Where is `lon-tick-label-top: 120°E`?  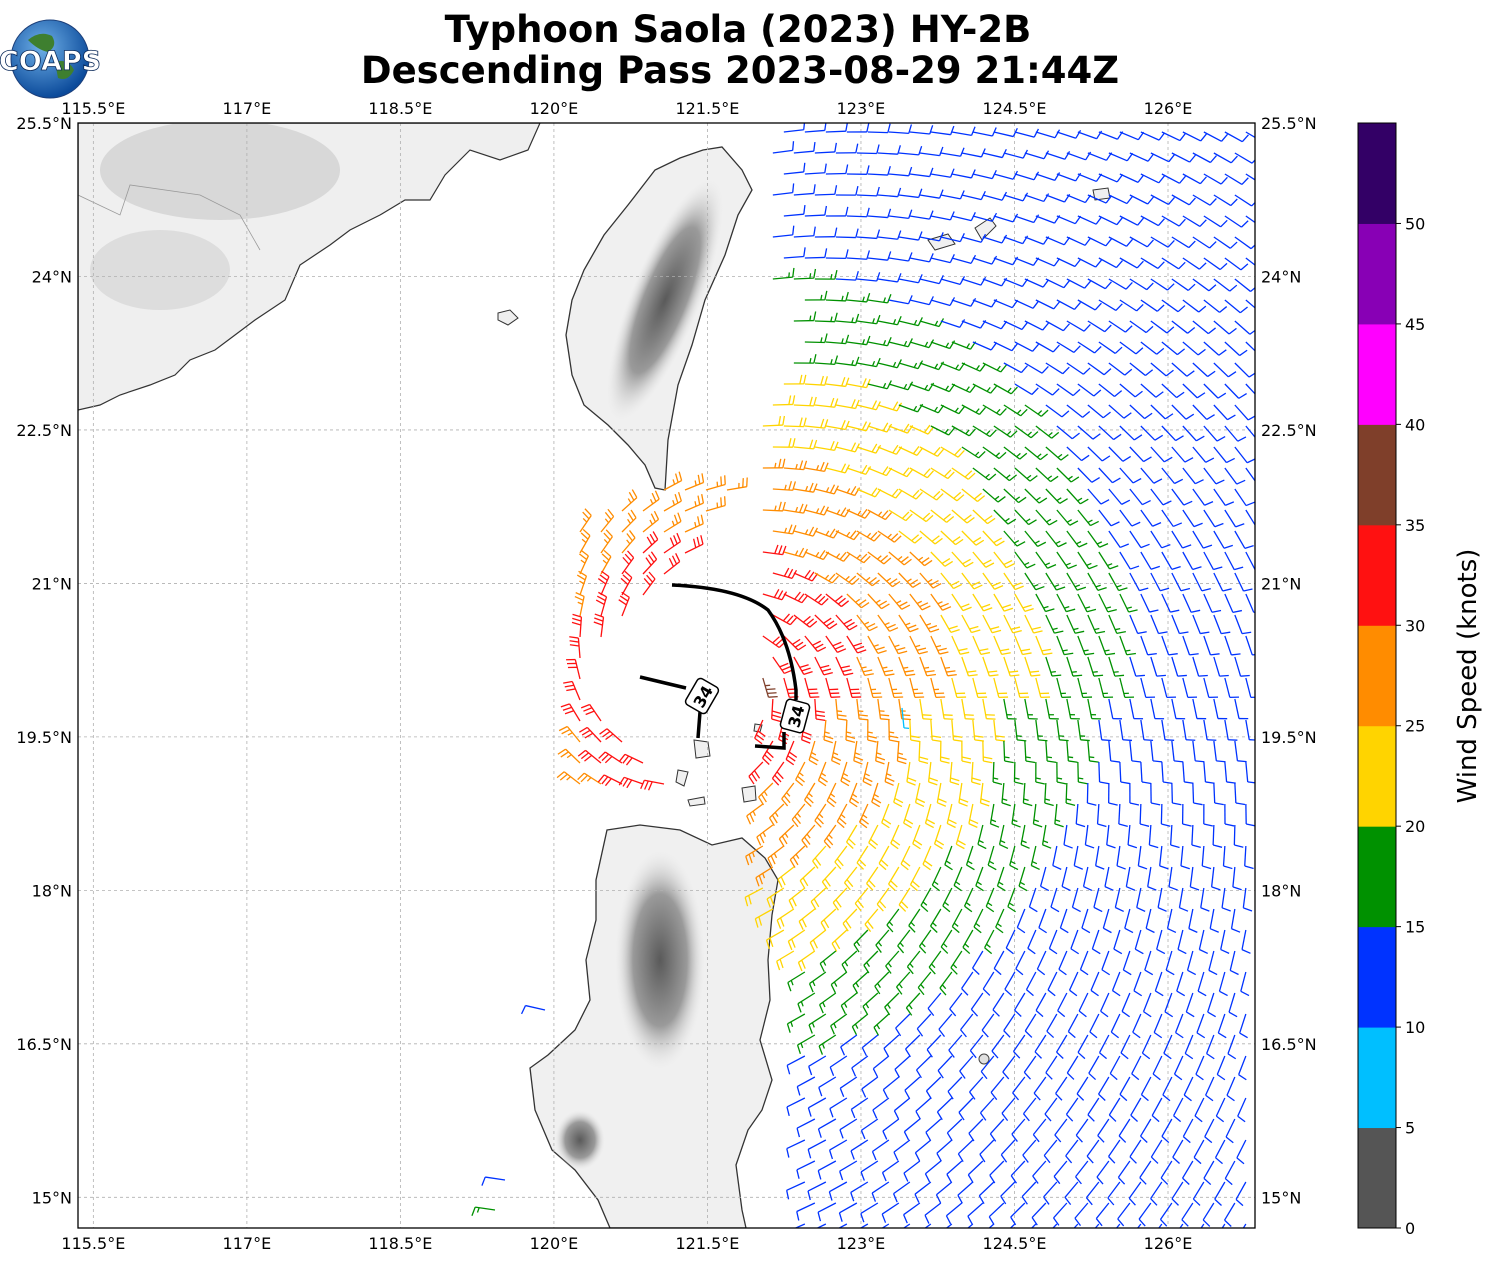 lon-tick-label-top: 120°E is located at coordinates (554, 108).